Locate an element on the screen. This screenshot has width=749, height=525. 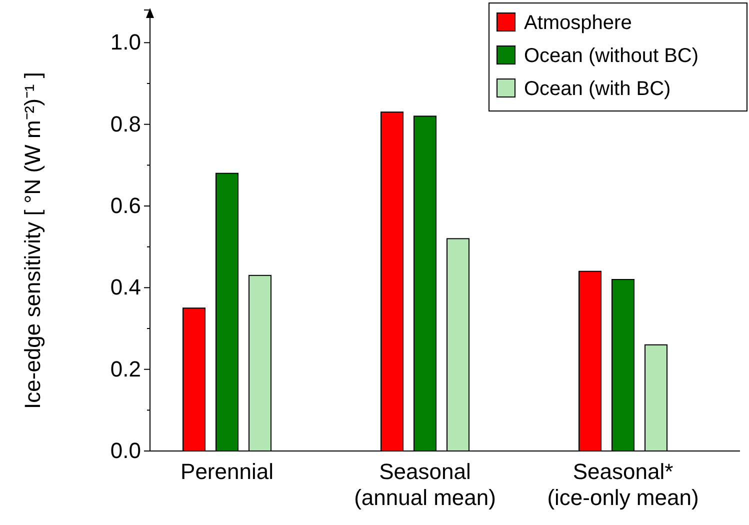
legend-label: Ocean (without BC) is located at coordinates (611, 56).